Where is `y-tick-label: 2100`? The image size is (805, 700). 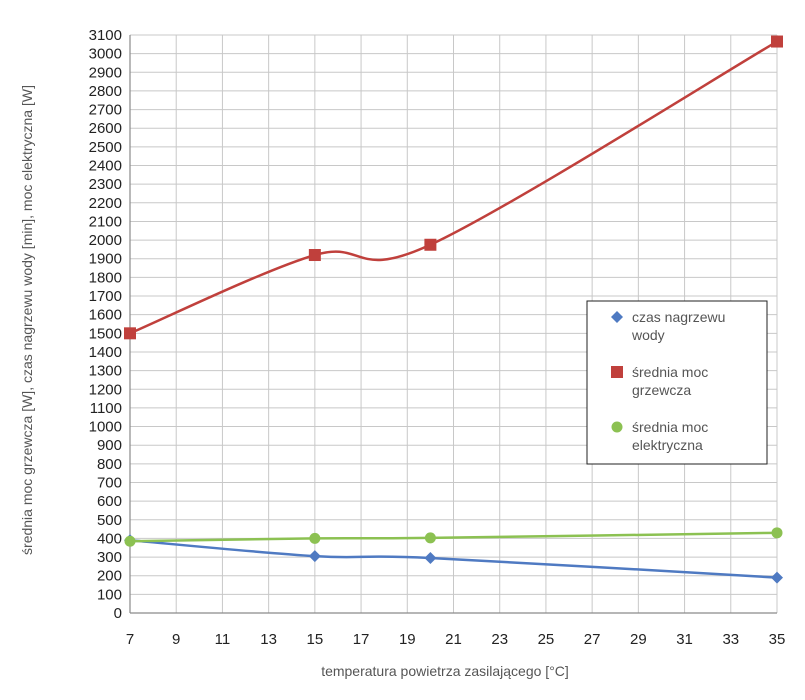 y-tick-label: 2100 is located at coordinates (105, 221).